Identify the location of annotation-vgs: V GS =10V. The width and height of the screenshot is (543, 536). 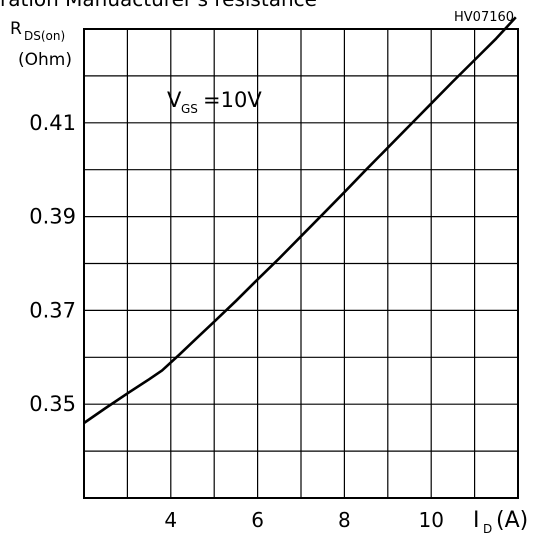
(214, 102).